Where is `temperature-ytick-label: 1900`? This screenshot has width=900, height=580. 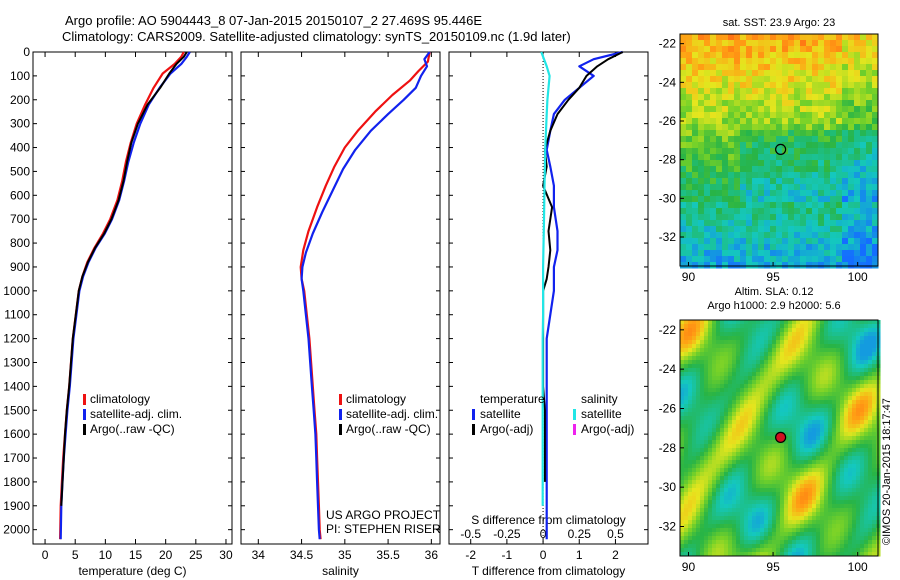 temperature-ytick-label: 1900 is located at coordinates (16, 506).